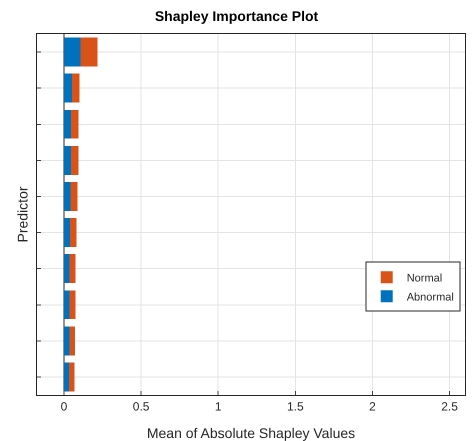 The height and width of the screenshot is (441, 473). What do you see at coordinates (372, 406) in the screenshot?
I see `x-tick-label: 2` at bounding box center [372, 406].